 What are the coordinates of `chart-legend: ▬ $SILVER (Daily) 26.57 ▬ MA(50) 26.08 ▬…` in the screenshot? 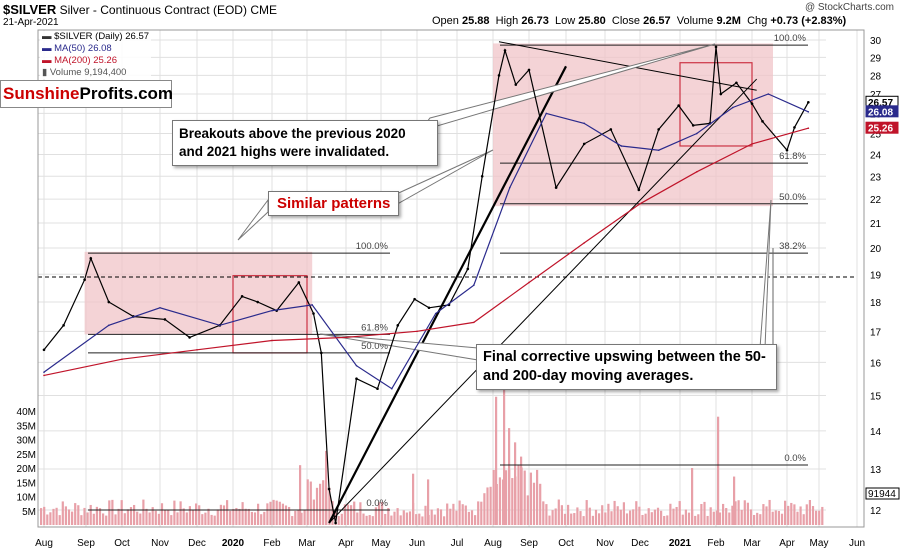 It's located at (96, 55).